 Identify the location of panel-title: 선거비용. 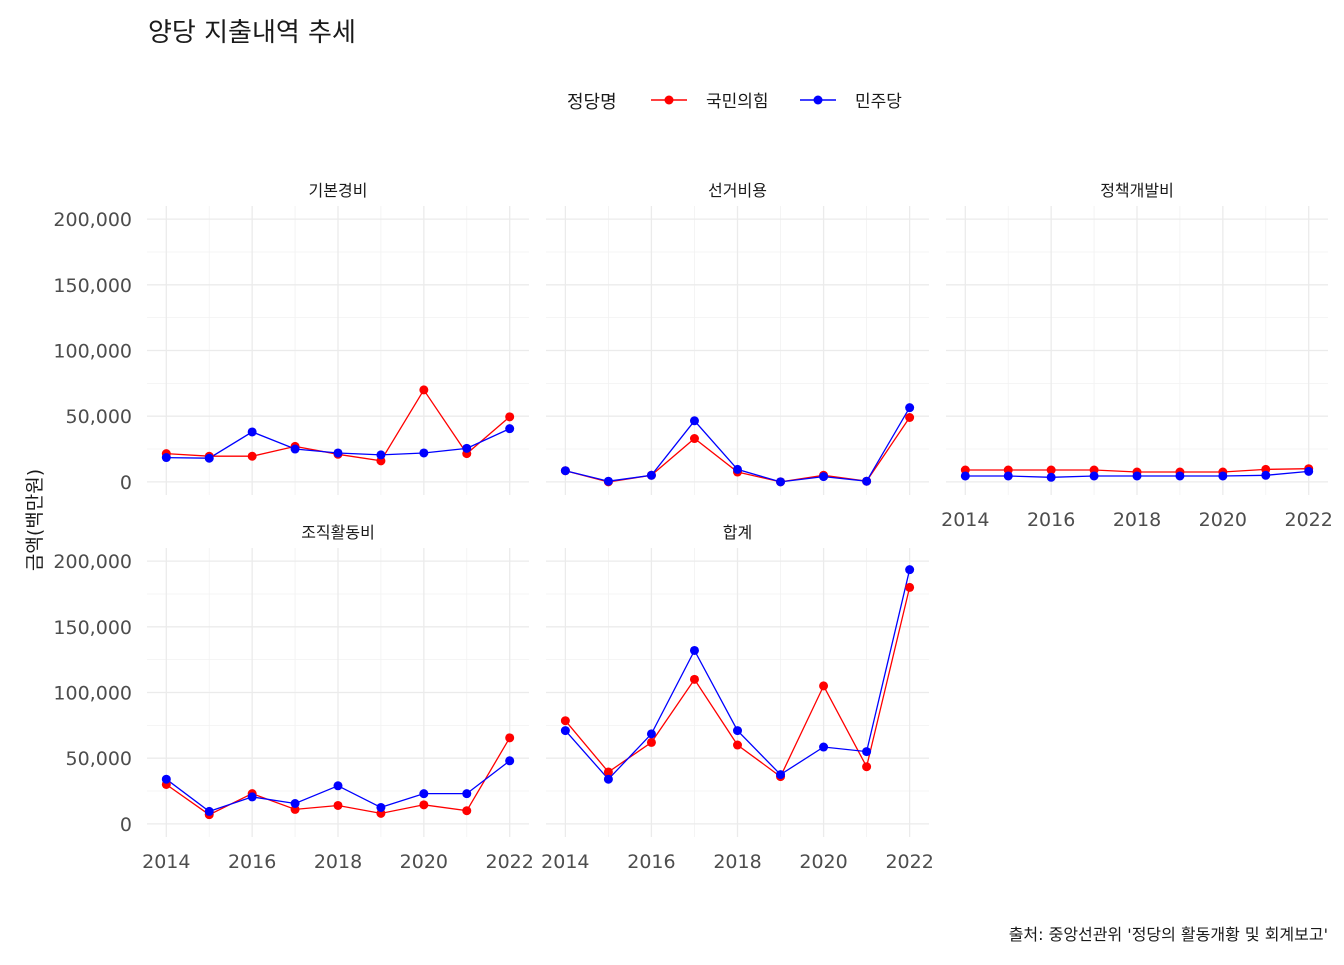
(737, 190).